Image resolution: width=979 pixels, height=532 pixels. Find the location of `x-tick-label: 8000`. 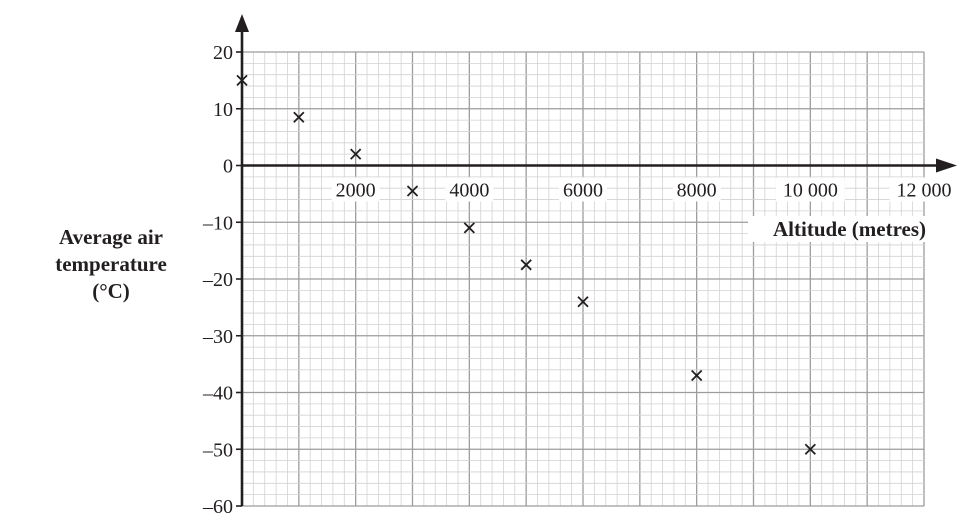

x-tick-label: 8000 is located at coordinates (697, 191).